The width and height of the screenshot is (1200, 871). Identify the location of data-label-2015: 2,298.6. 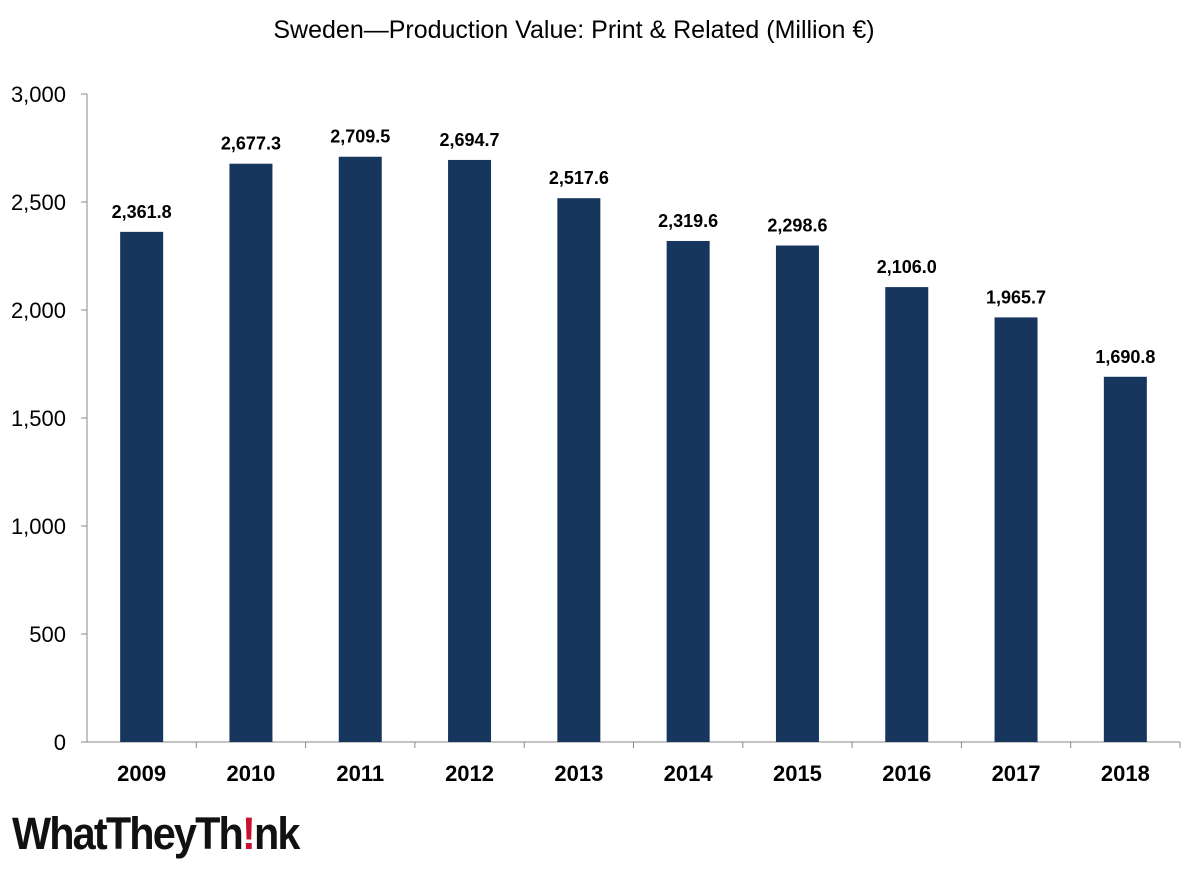
(797, 226).